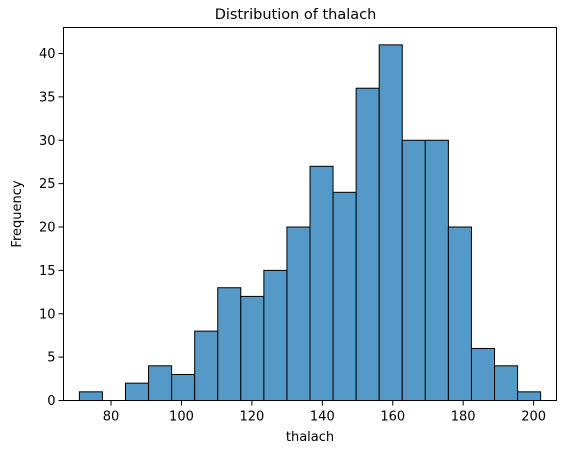 This screenshot has height=453, width=563. I want to click on y-tick-label-6: 30, so click(47, 141).